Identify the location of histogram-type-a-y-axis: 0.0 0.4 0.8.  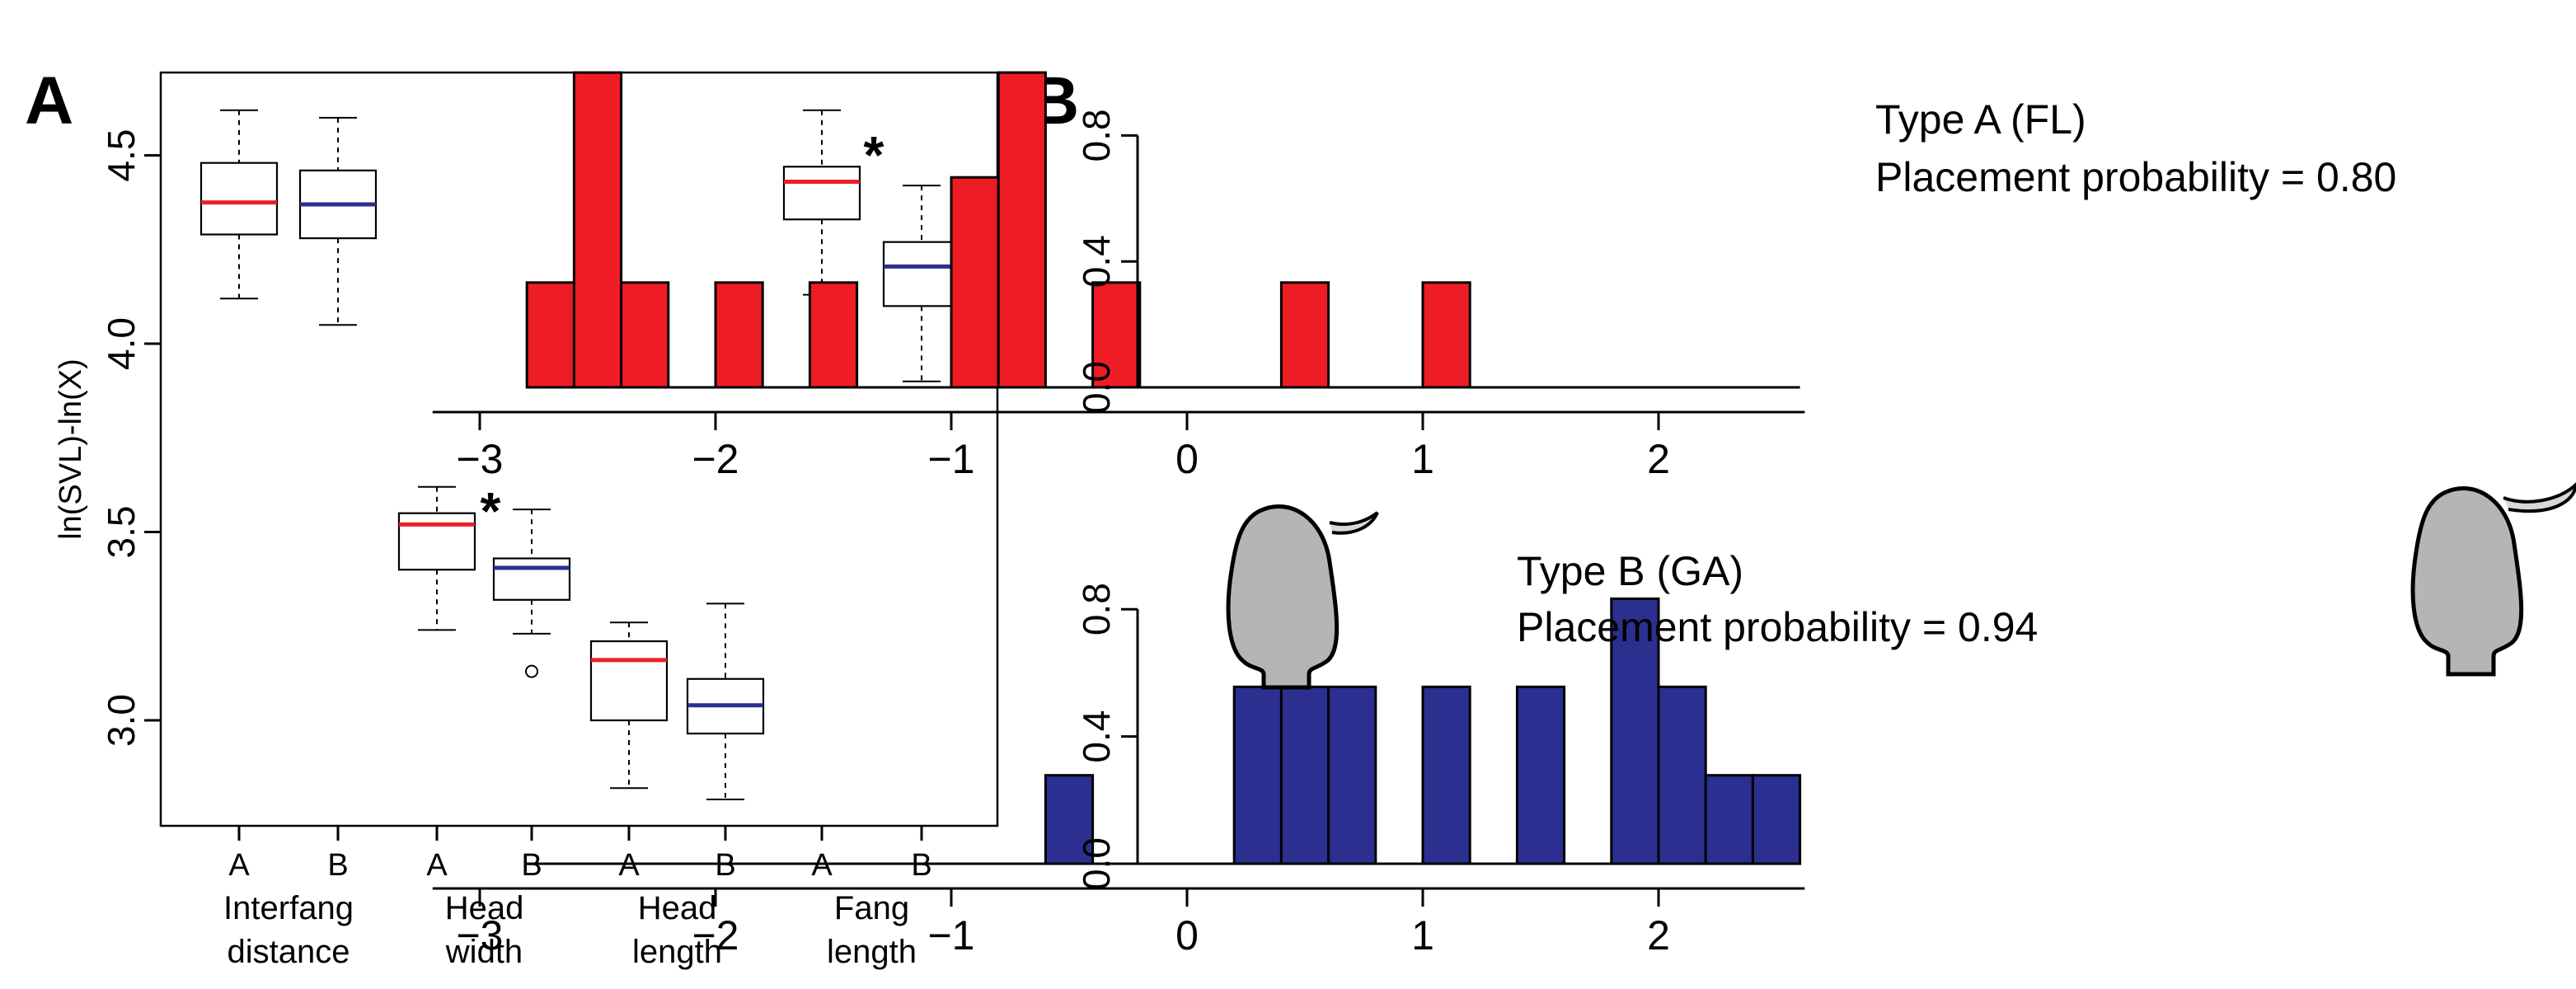
(1107, 262).